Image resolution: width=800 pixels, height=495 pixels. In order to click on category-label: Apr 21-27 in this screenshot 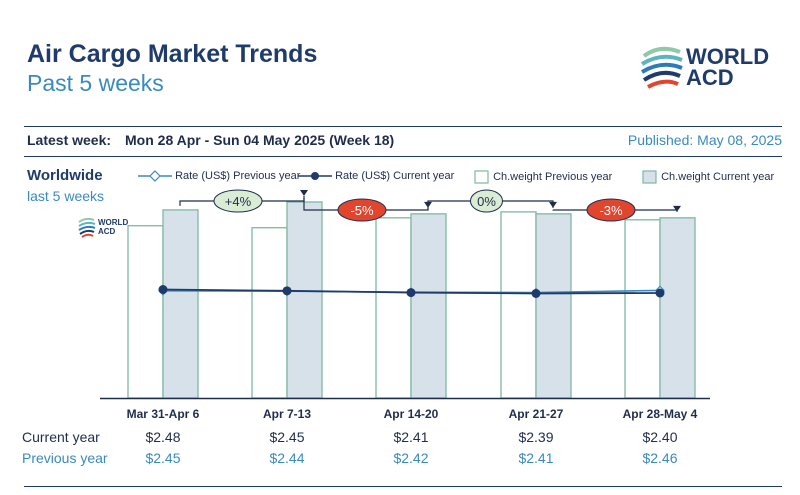, I will do `click(536, 414)`.